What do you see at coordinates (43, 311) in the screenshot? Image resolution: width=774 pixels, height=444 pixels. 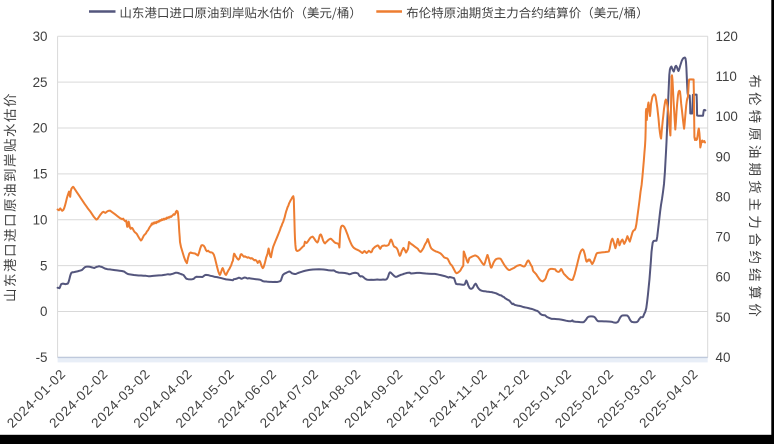 I see `svg-text: 0` at bounding box center [43, 311].